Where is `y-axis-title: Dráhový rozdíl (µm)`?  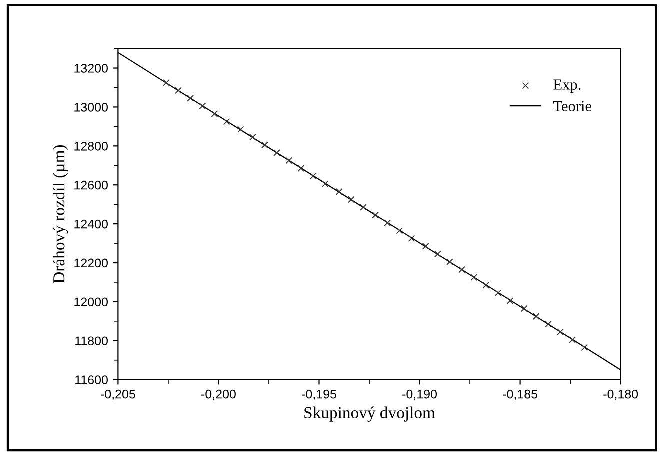
y-axis-title: Dráhový rozdíl (µm) is located at coordinates (60, 214).